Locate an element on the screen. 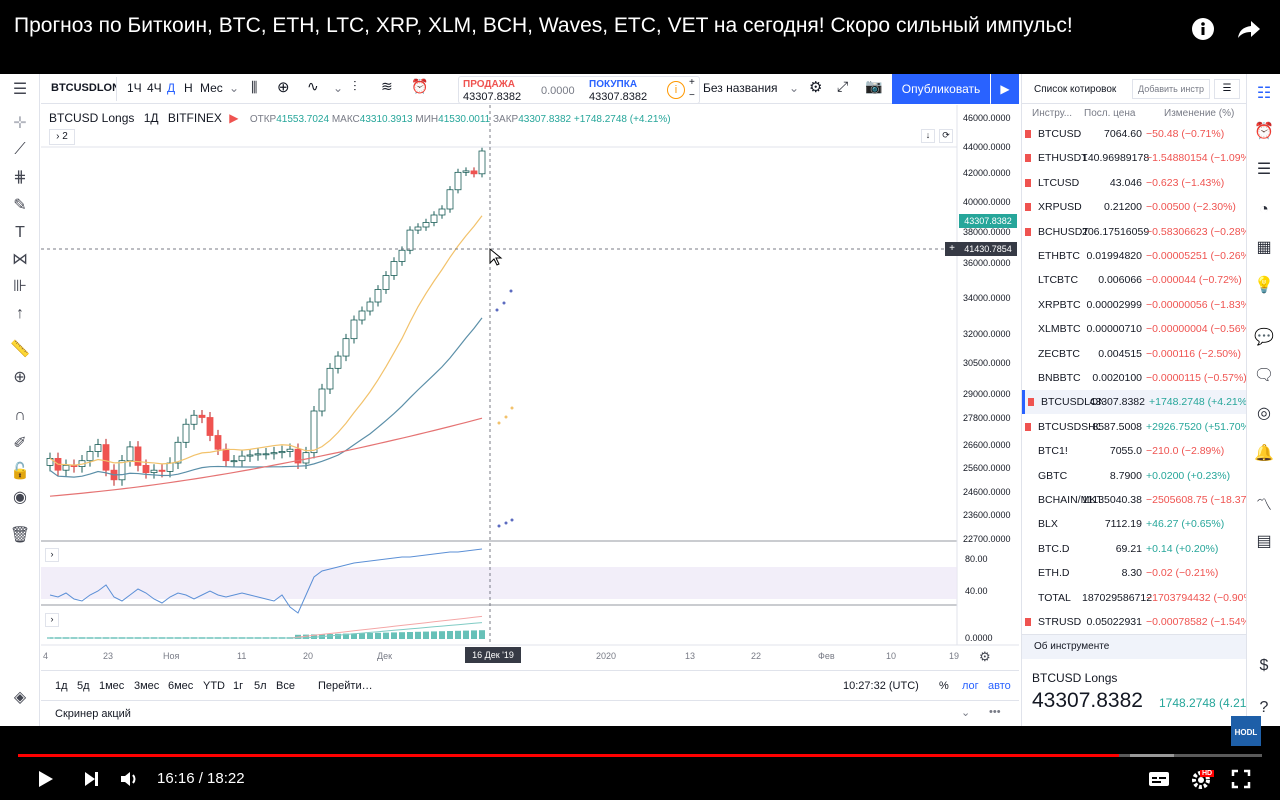  play-icon is located at coordinates (45, 780).